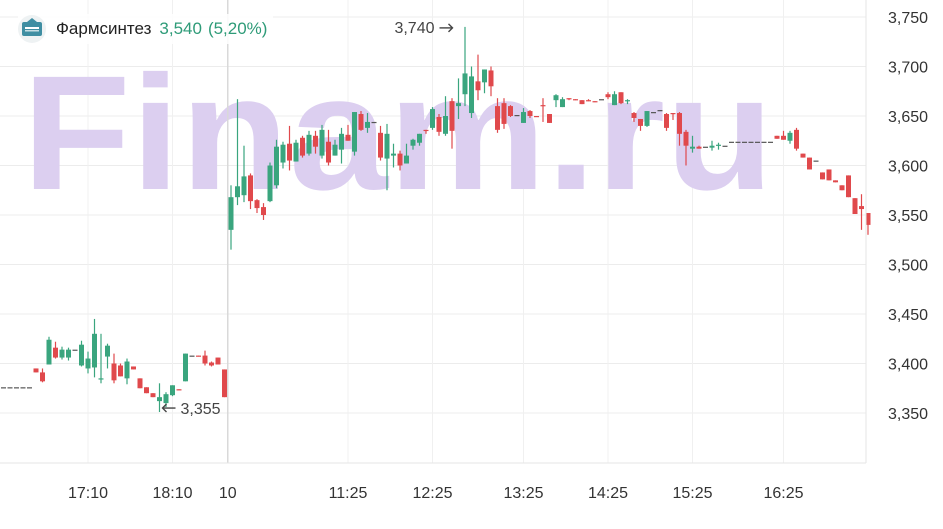 The image size is (943, 529). What do you see at coordinates (414, 28) in the screenshot?
I see `max-price-label: 3,740` at bounding box center [414, 28].